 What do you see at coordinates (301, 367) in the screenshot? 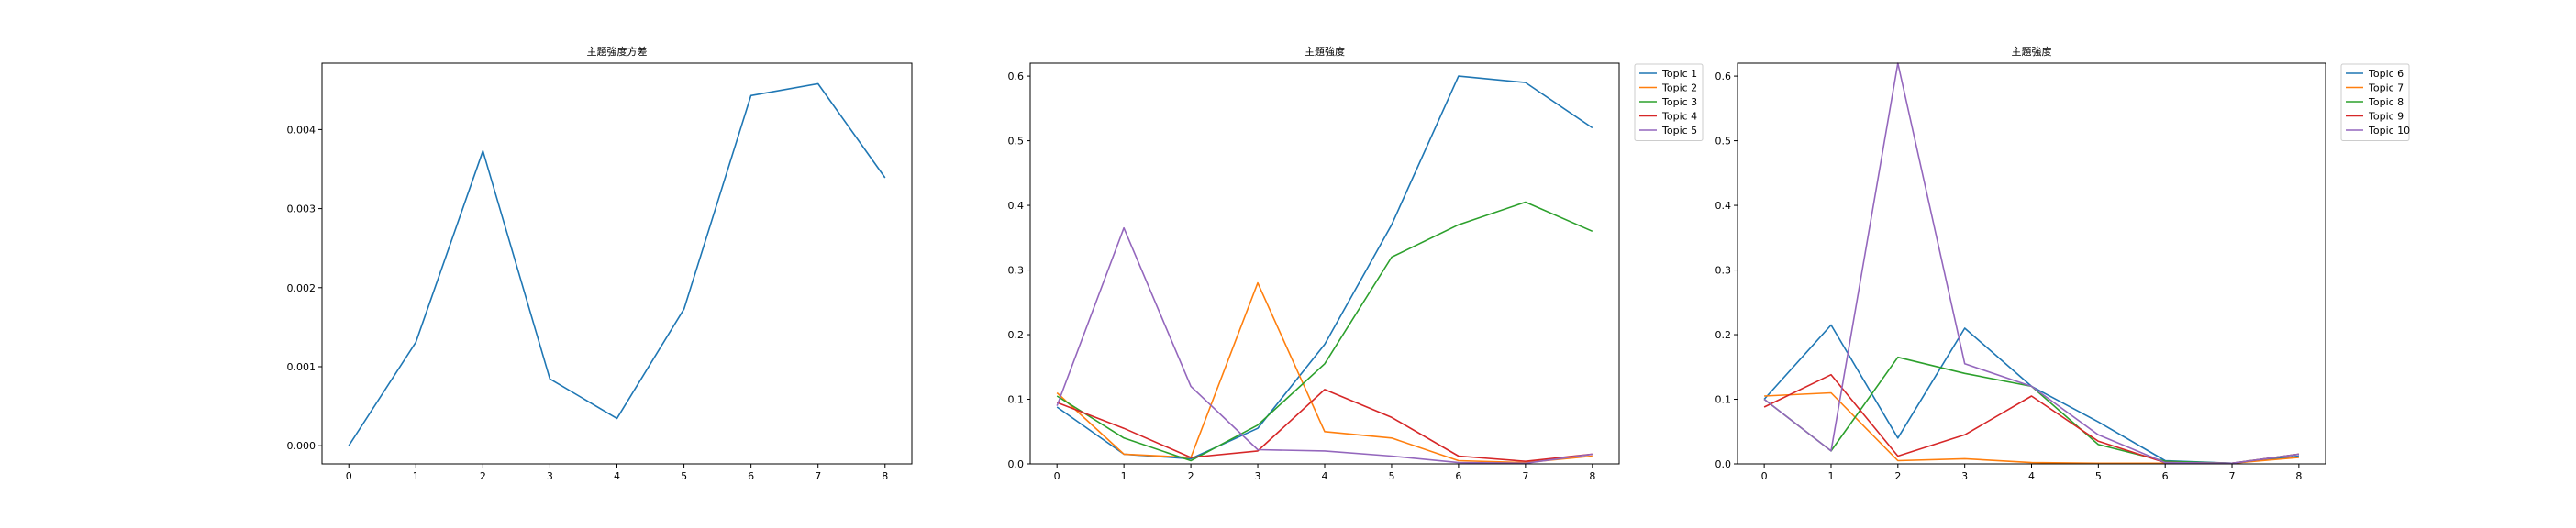
I see `y-tick-label: 0.001` at bounding box center [301, 367].